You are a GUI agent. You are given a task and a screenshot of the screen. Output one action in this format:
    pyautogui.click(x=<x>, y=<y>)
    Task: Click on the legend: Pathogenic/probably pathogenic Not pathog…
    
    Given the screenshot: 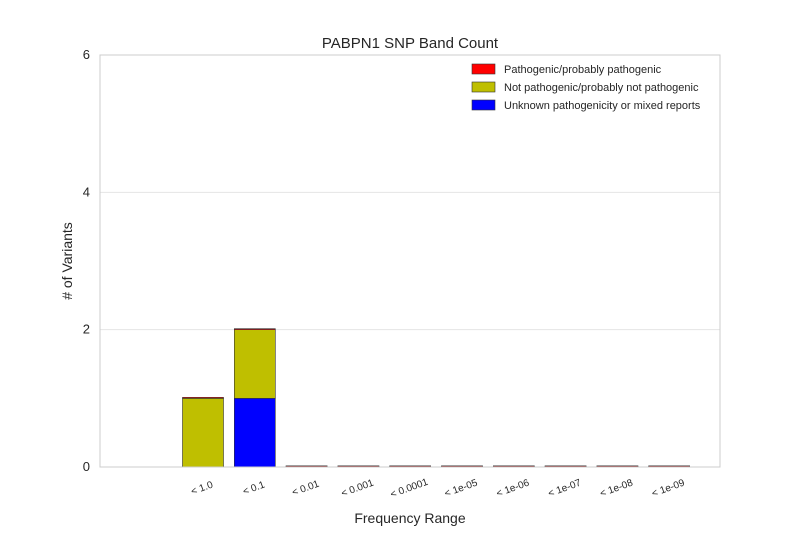 What is the action you would take?
    pyautogui.click(x=586, y=87)
    